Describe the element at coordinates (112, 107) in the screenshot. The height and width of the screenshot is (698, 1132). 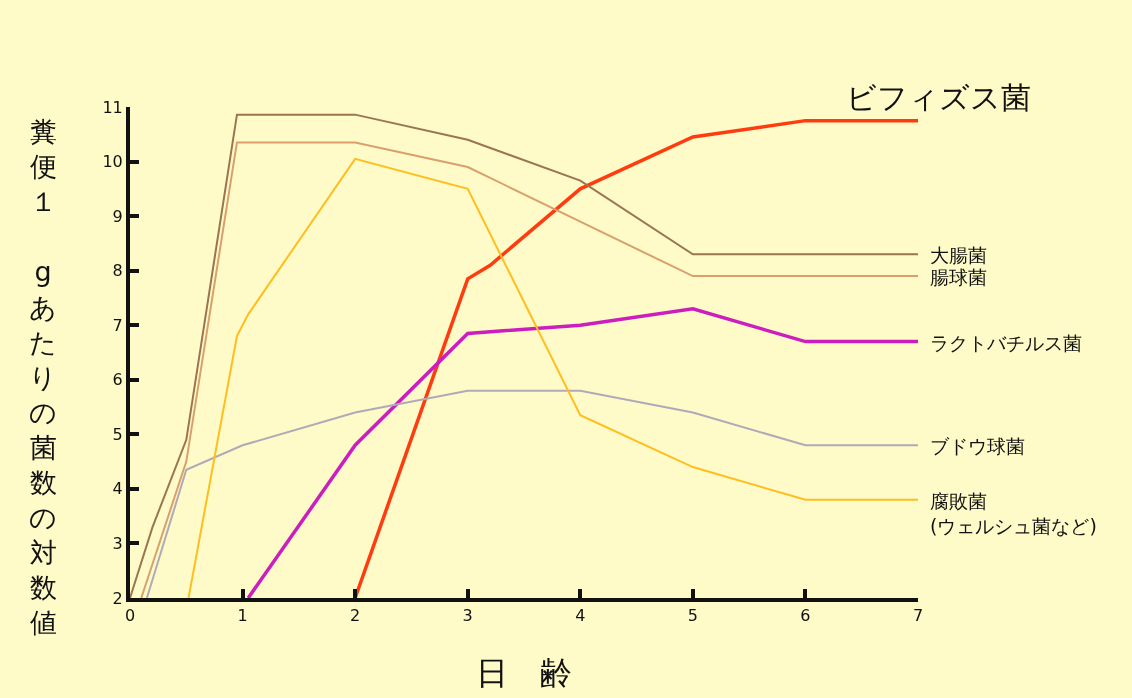
I see `y-tick-label: 11` at that location.